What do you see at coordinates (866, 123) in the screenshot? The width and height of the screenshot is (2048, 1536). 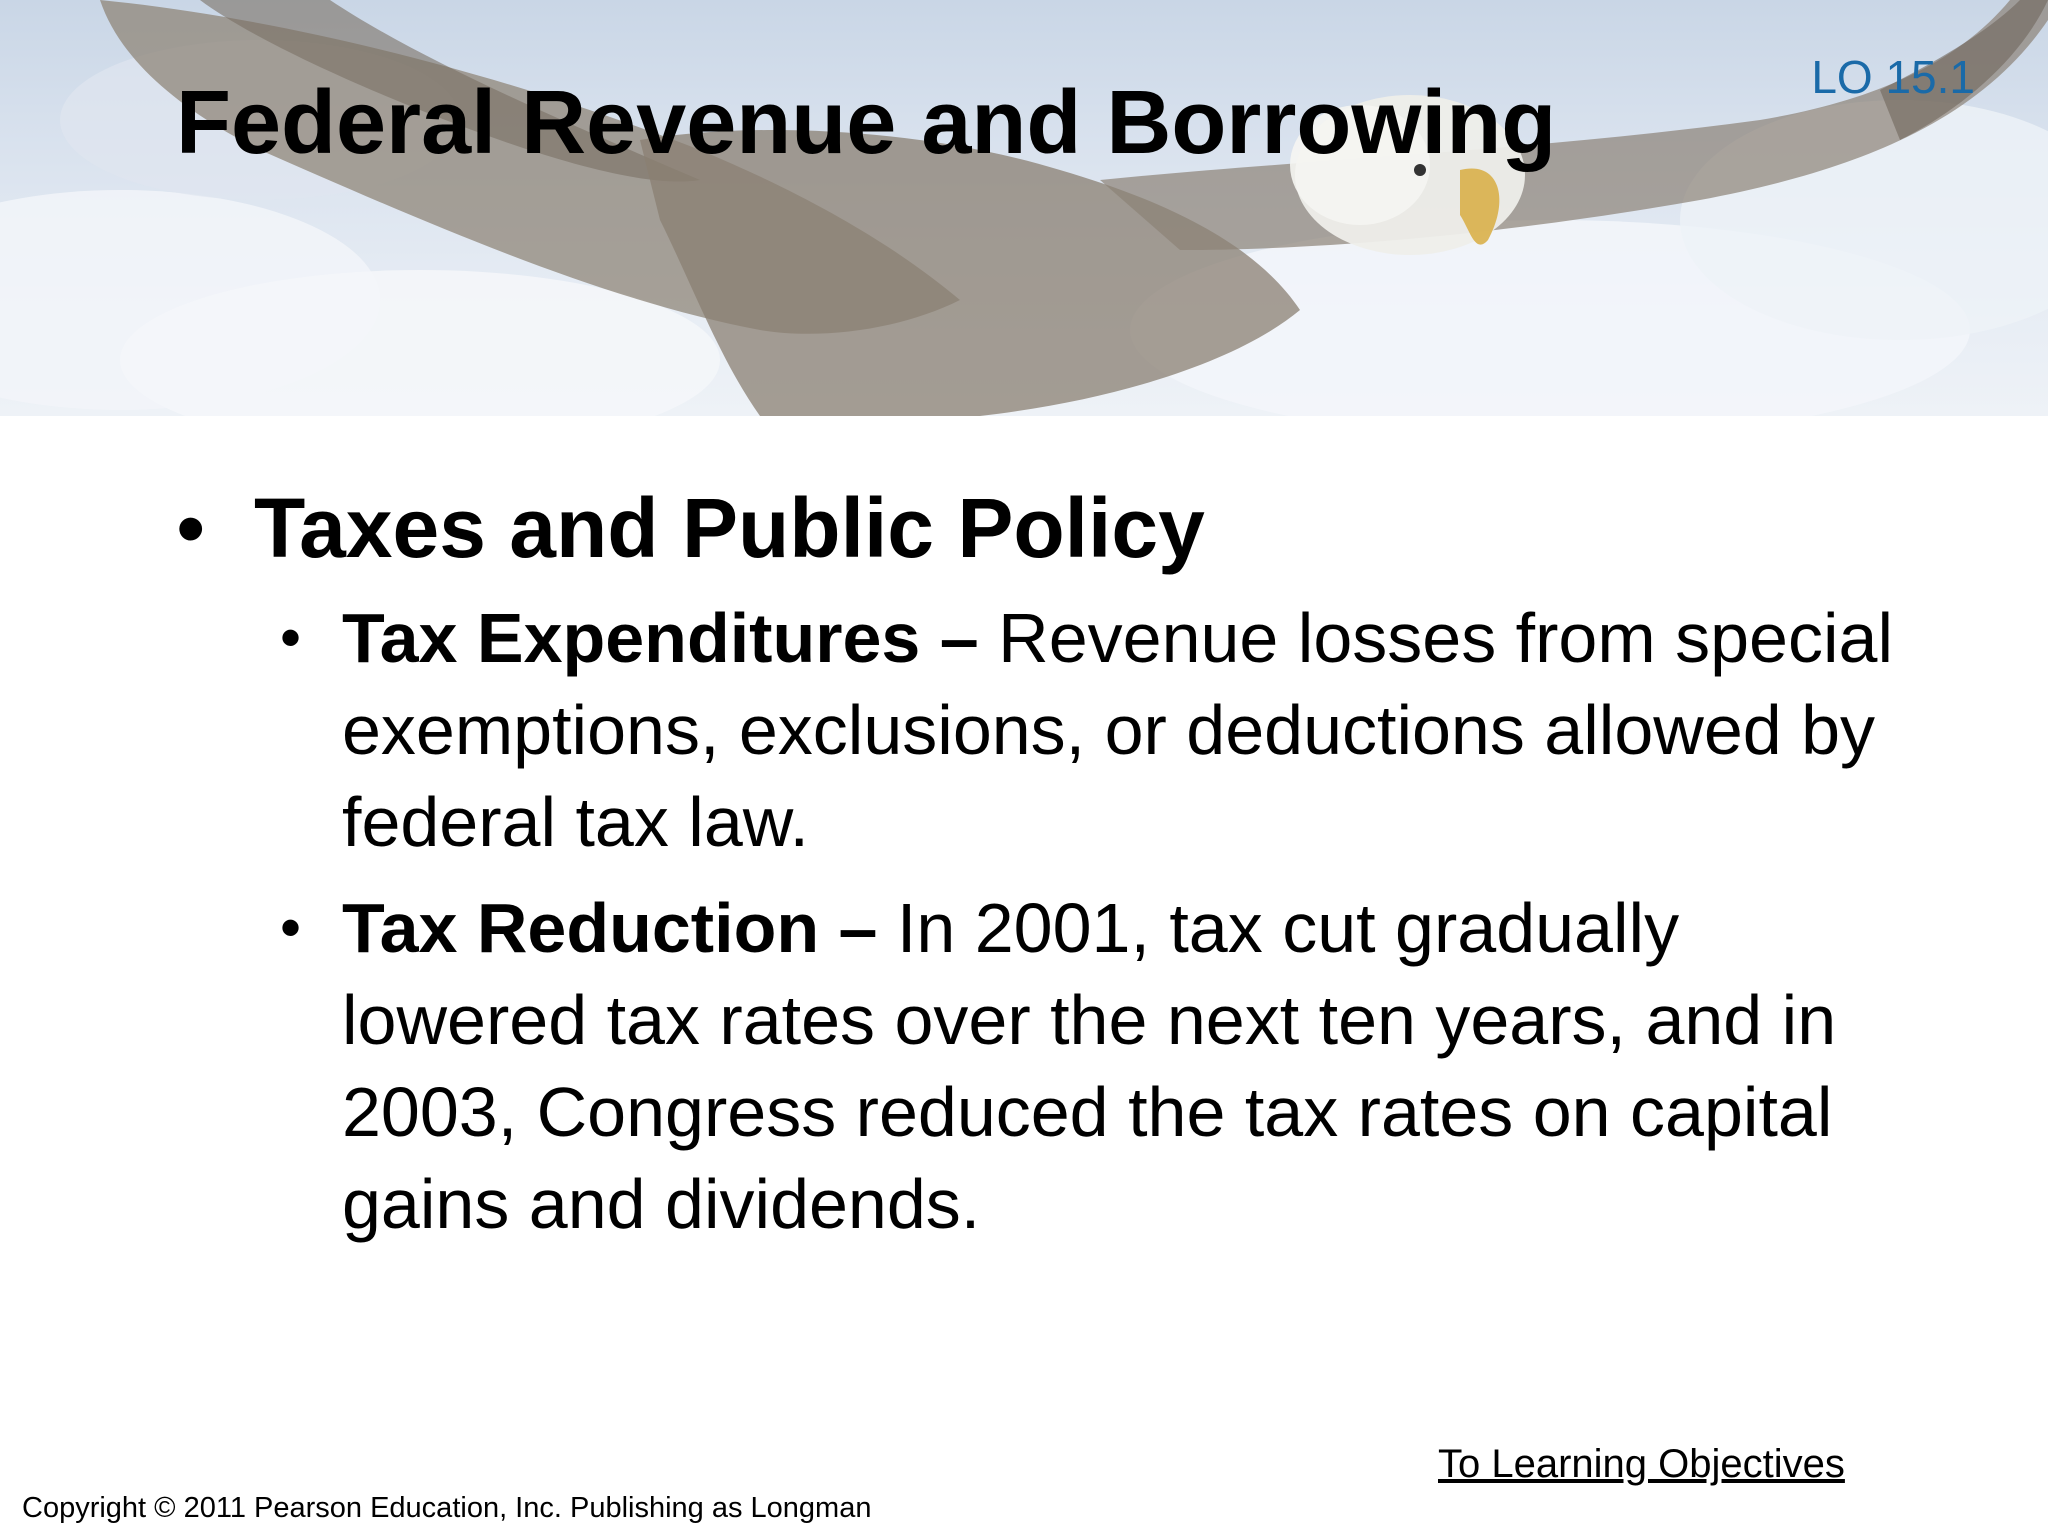 I see `slide-title: Federal Revenue and Borrowing` at bounding box center [866, 123].